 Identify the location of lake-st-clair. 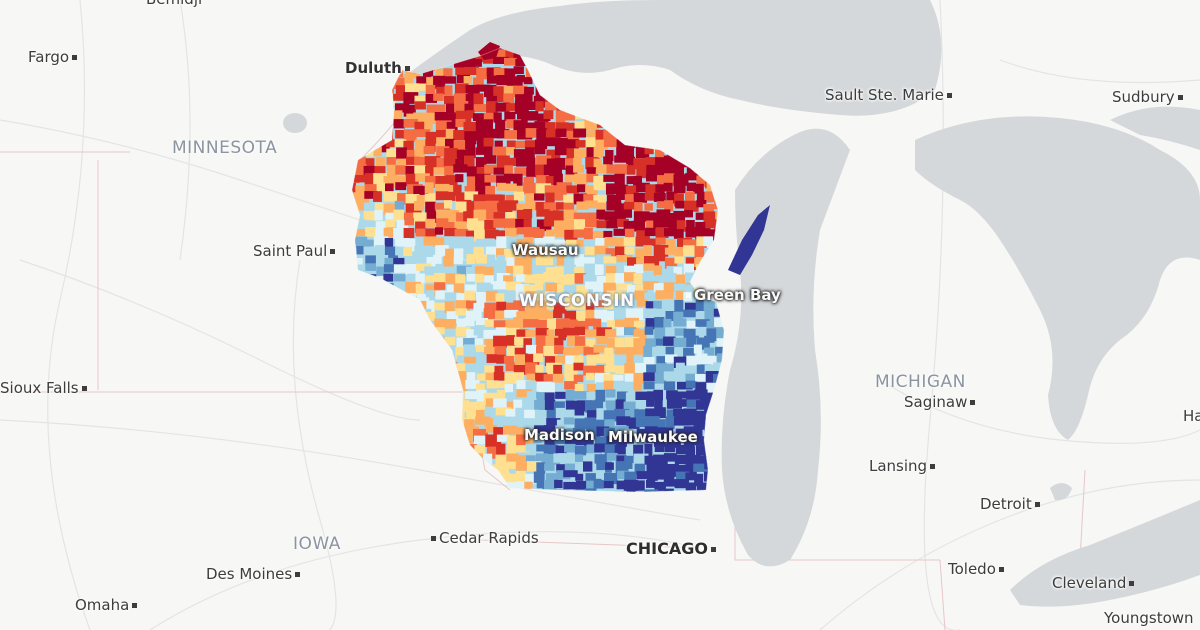
(1061, 492).